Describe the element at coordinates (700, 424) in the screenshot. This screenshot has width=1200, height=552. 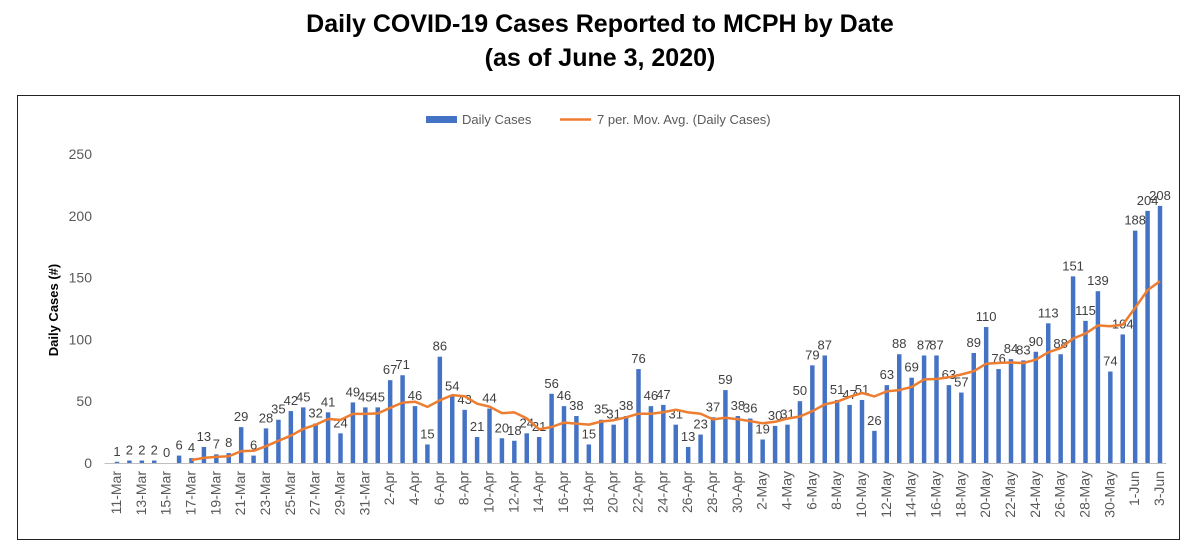
I see `data-label: 23` at that location.